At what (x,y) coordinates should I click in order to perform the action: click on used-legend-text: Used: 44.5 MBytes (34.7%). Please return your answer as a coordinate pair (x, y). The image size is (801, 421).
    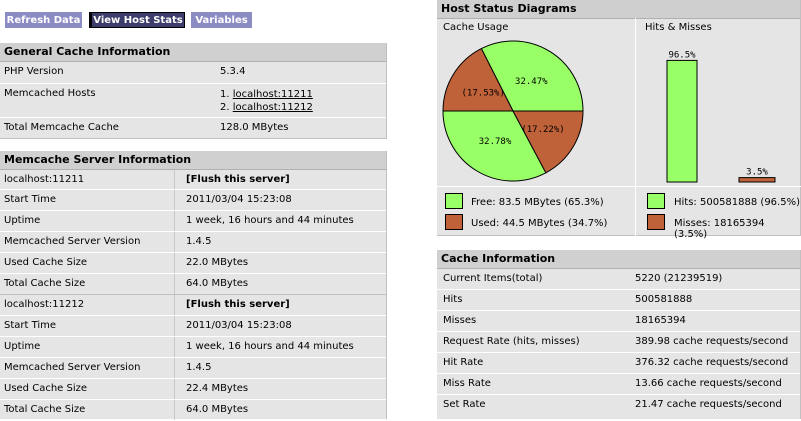
    Looking at the image, I should click on (539, 223).